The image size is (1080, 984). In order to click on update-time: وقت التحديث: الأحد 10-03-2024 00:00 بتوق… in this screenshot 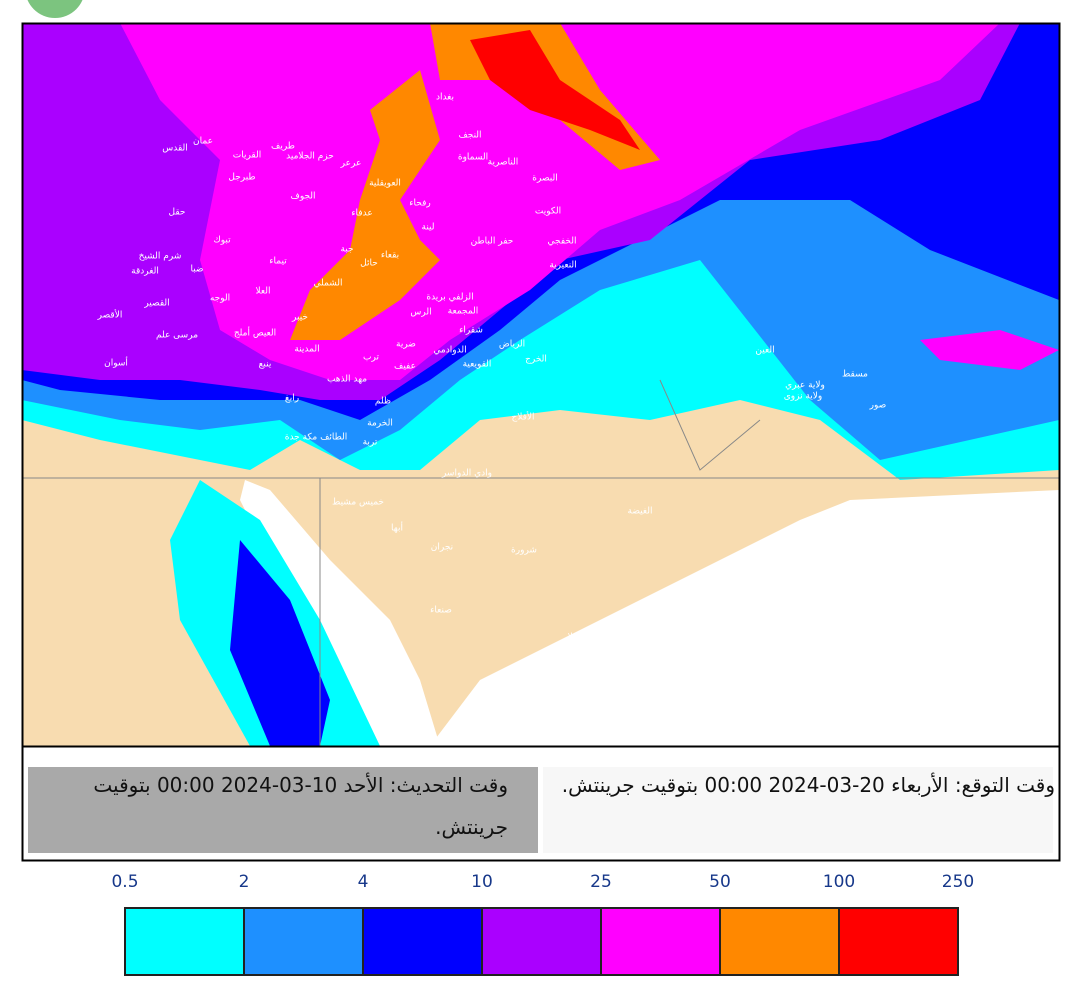, I will do `click(300, 806)`.